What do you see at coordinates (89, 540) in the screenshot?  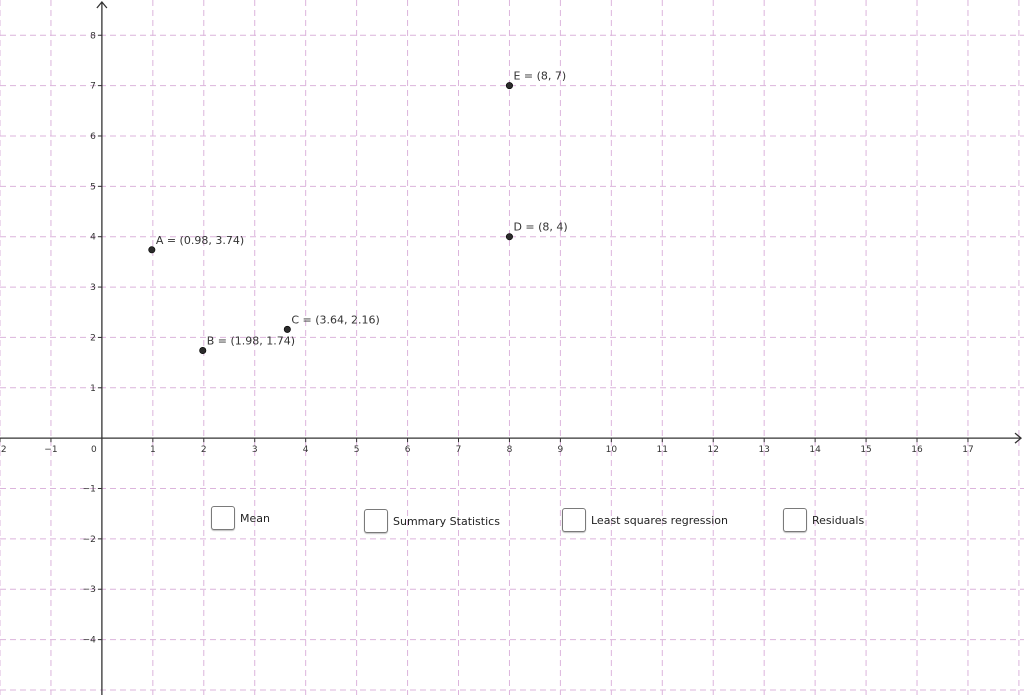 I see `y-tick-label: −2` at bounding box center [89, 540].